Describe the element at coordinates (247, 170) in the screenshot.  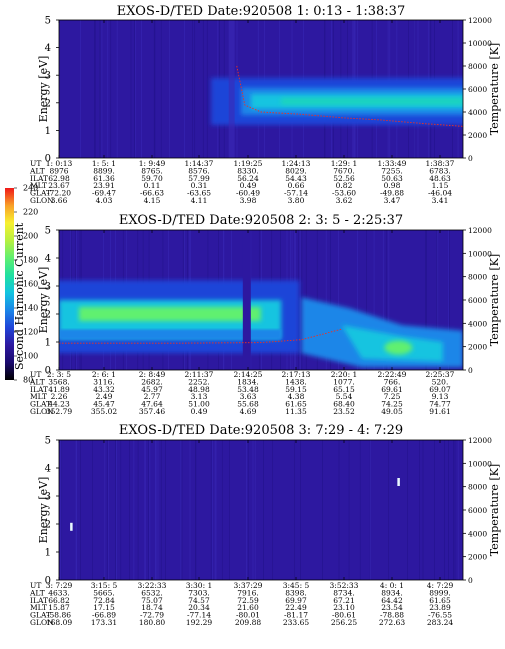
I see `ephemeris-cell: 8330.` at that location.